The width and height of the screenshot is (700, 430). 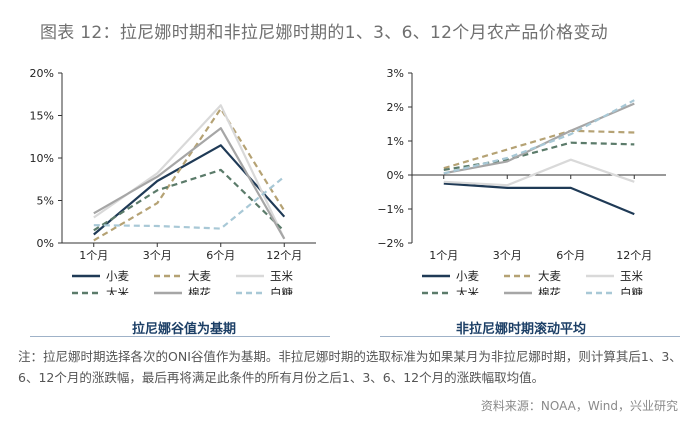 I want to click on right-legend-label: 大麦, so click(x=549, y=276).